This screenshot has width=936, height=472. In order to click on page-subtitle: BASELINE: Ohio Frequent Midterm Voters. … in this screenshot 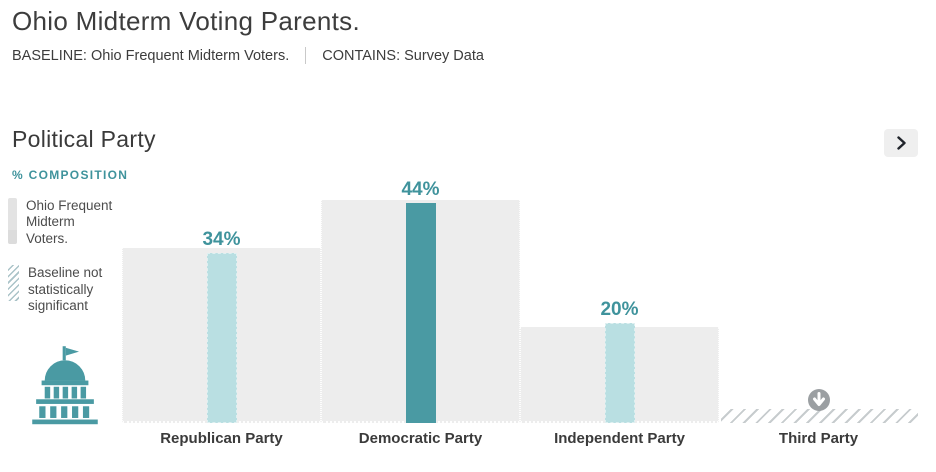, I will do `click(248, 55)`.